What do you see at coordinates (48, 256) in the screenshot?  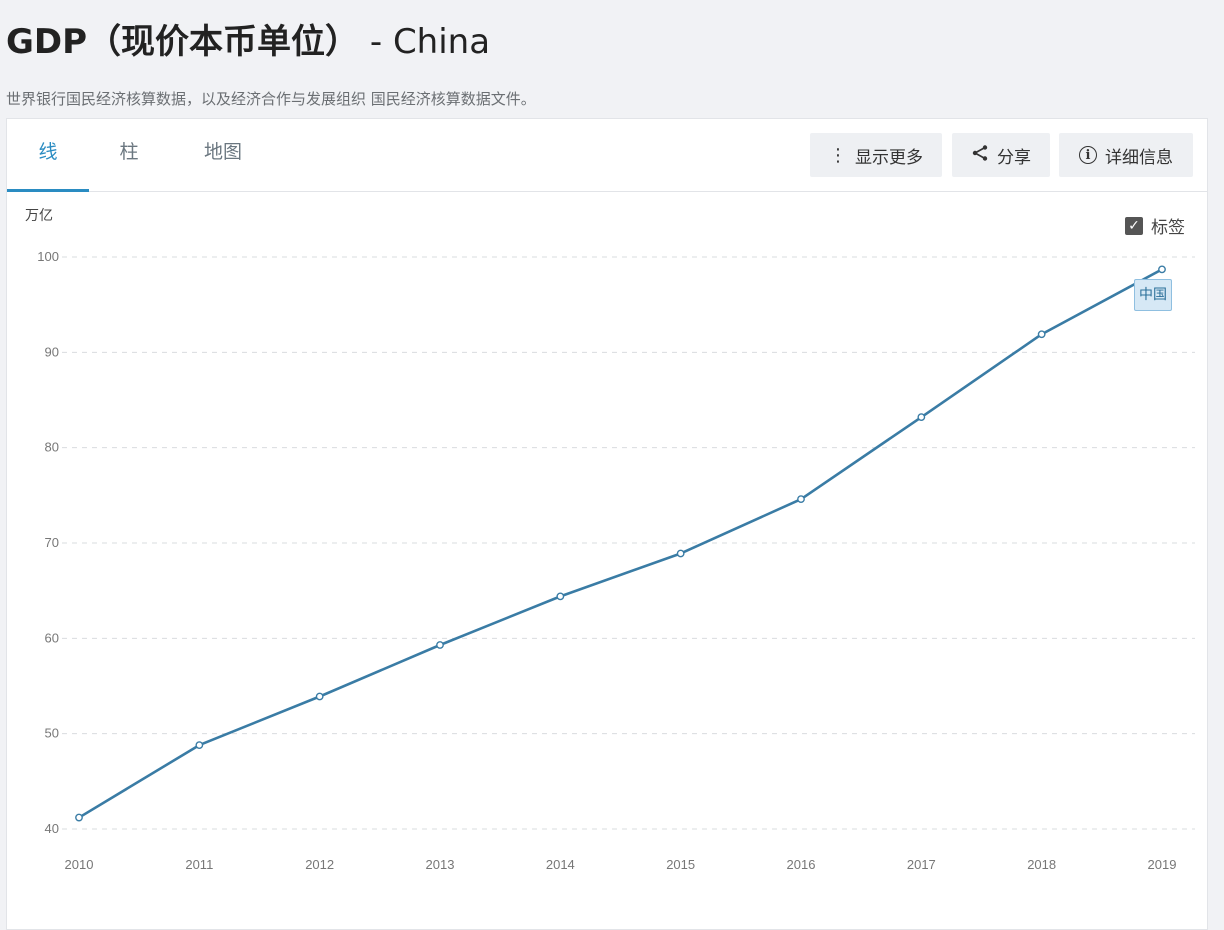 I see `y-tick-label: 100` at bounding box center [48, 256].